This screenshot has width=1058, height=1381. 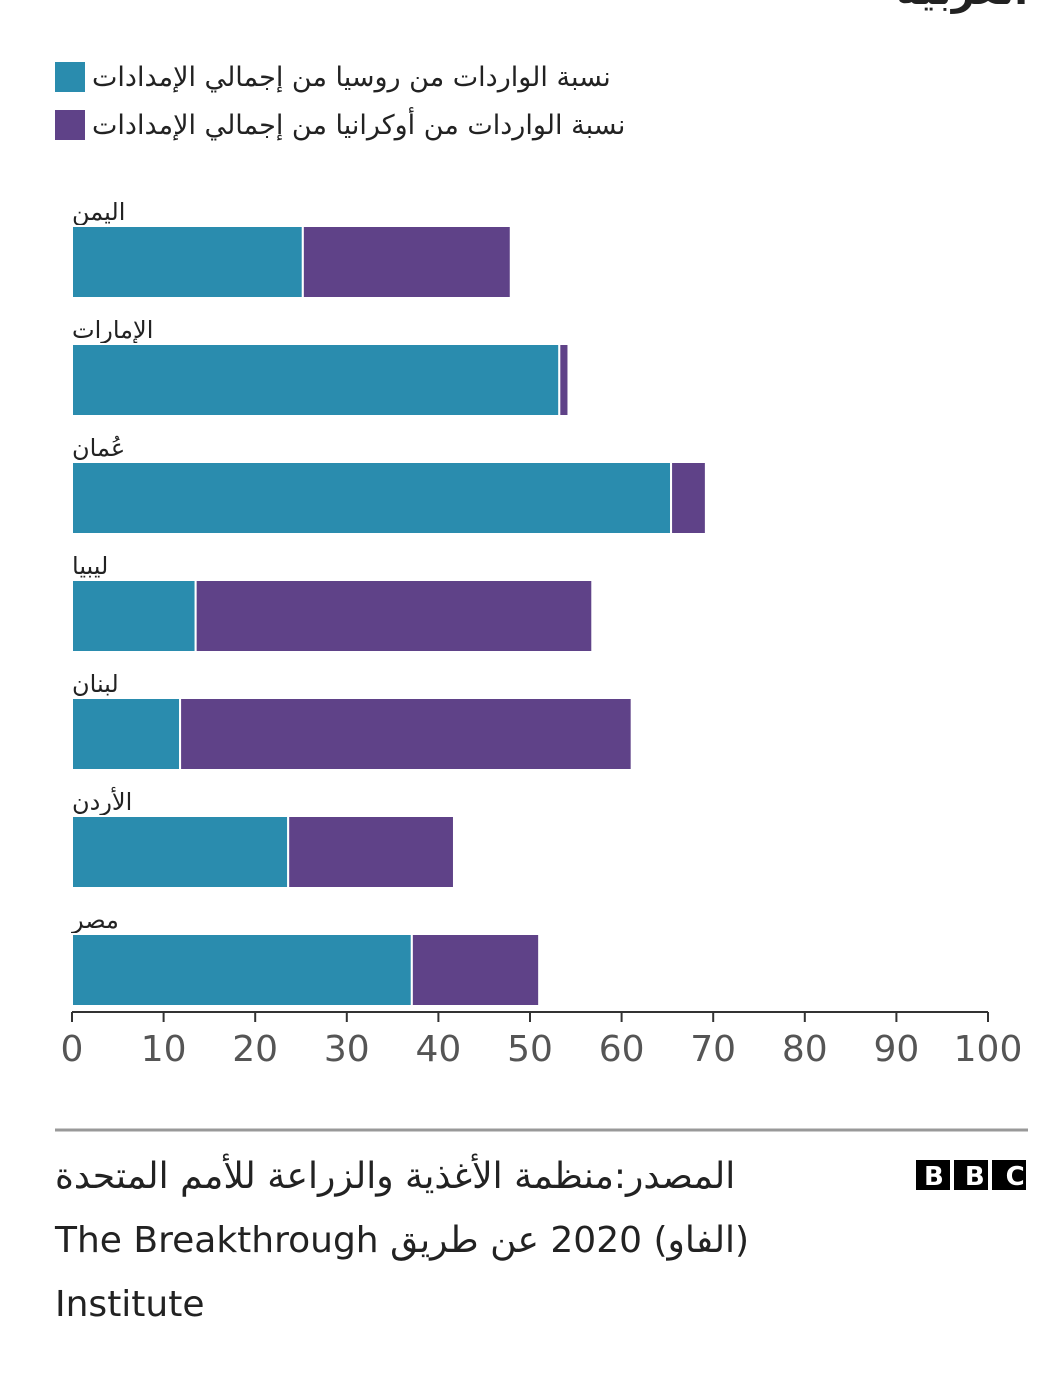 What do you see at coordinates (95, 920) in the screenshot?
I see `category-label: مصر` at bounding box center [95, 920].